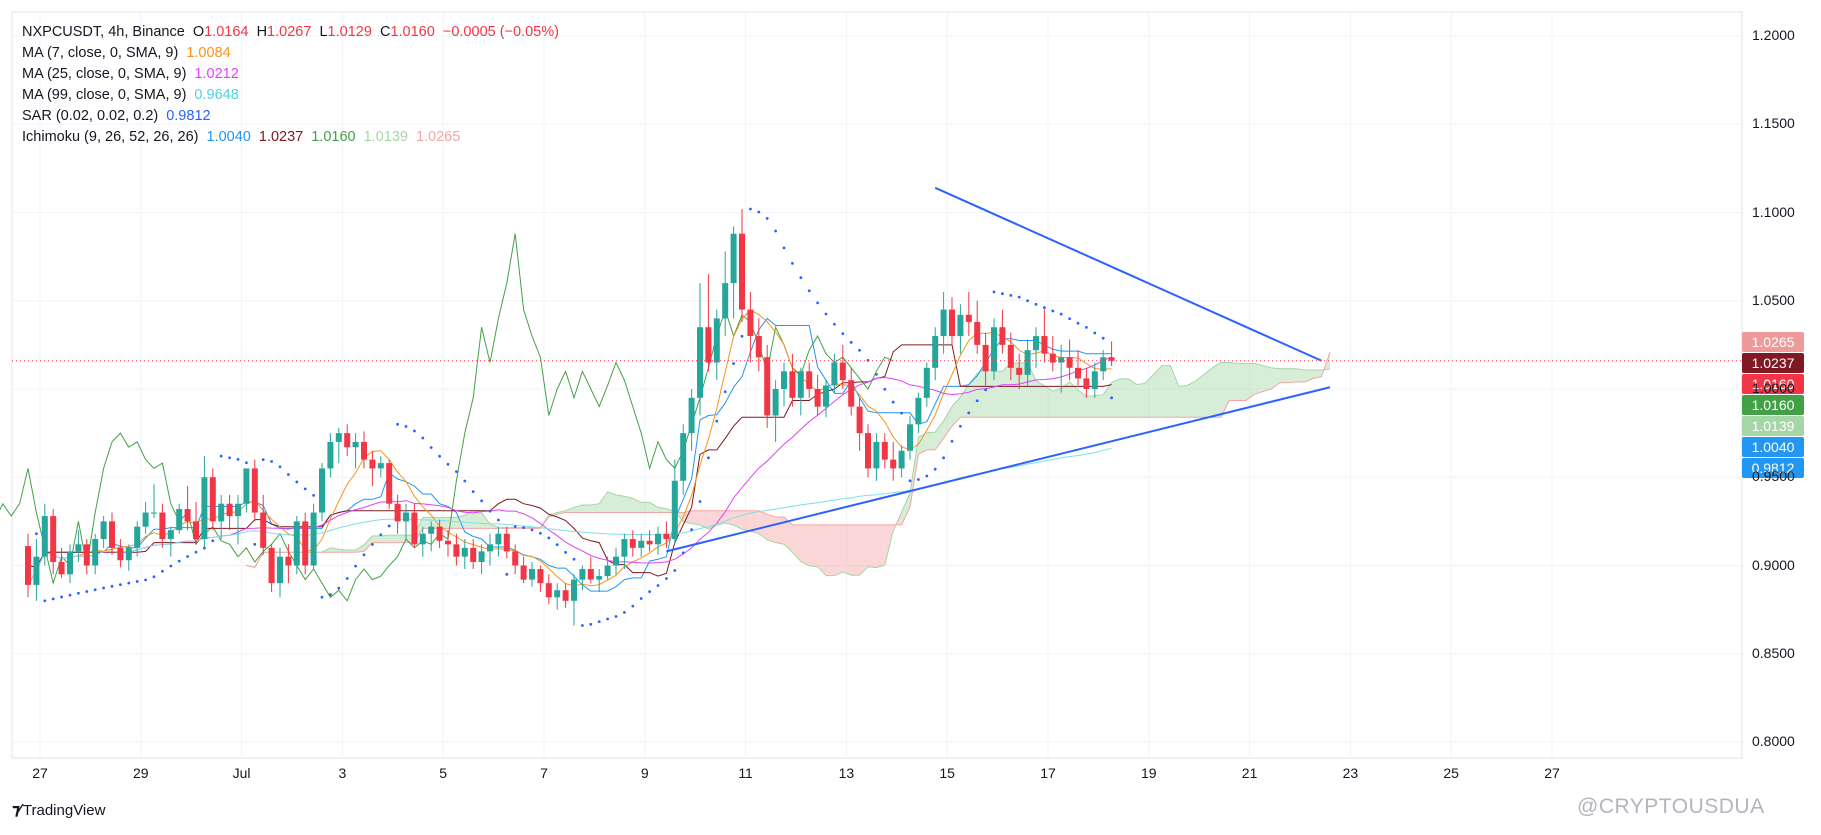 This screenshot has width=1821, height=835. I want to click on x-tick-label: 23, so click(1350, 773).